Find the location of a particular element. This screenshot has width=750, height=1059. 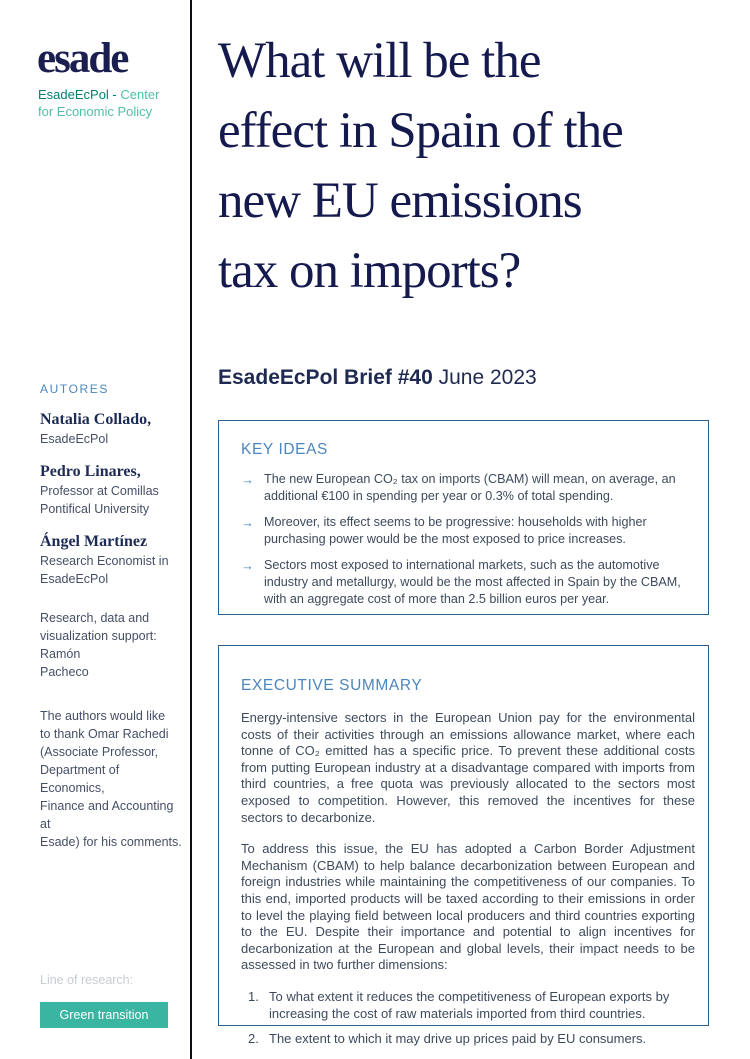

brief-heading: EsadeEcPol Brief #40 June 2023 is located at coordinates (377, 378).